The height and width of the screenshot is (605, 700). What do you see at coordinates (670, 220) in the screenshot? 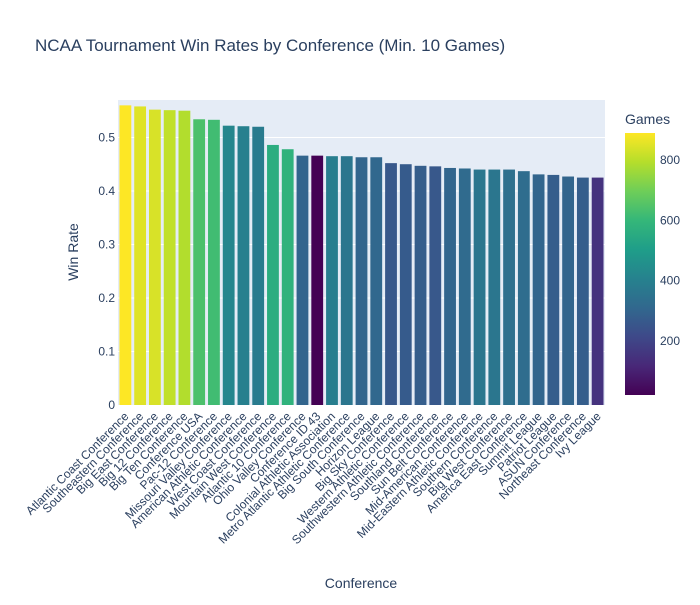
I see `colorbar-tick-label: 600` at bounding box center [670, 220].